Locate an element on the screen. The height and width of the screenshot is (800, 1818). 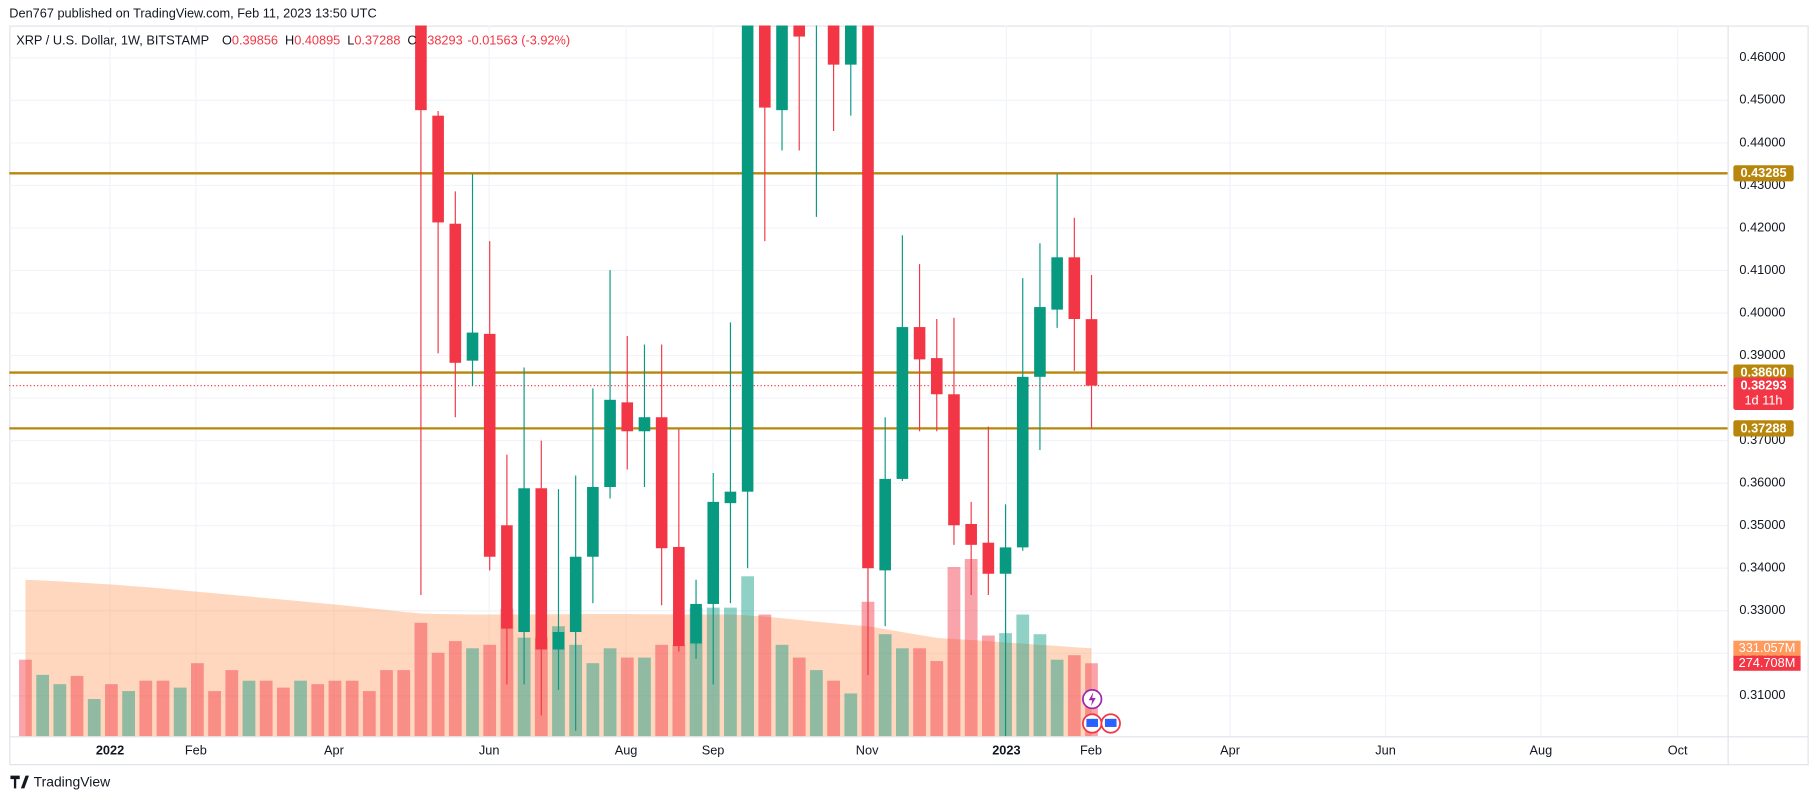
legend-change: -0.01563 (-3.92%) is located at coordinates (518, 40).